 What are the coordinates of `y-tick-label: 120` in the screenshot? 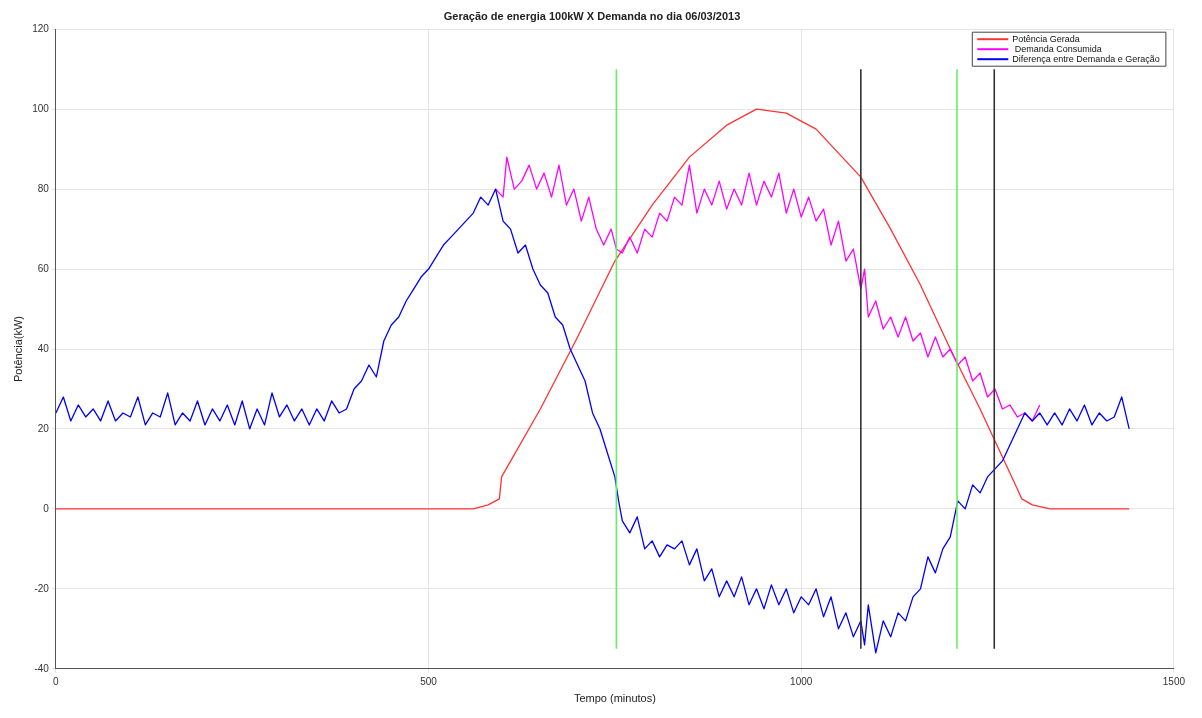 It's located at (41, 28).